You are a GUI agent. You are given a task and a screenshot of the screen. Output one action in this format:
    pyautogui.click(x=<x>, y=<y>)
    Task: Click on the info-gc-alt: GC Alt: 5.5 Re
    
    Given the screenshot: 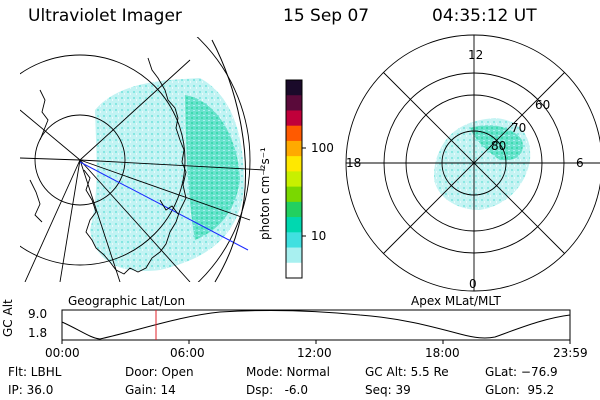 What is the action you would take?
    pyautogui.click(x=407, y=372)
    